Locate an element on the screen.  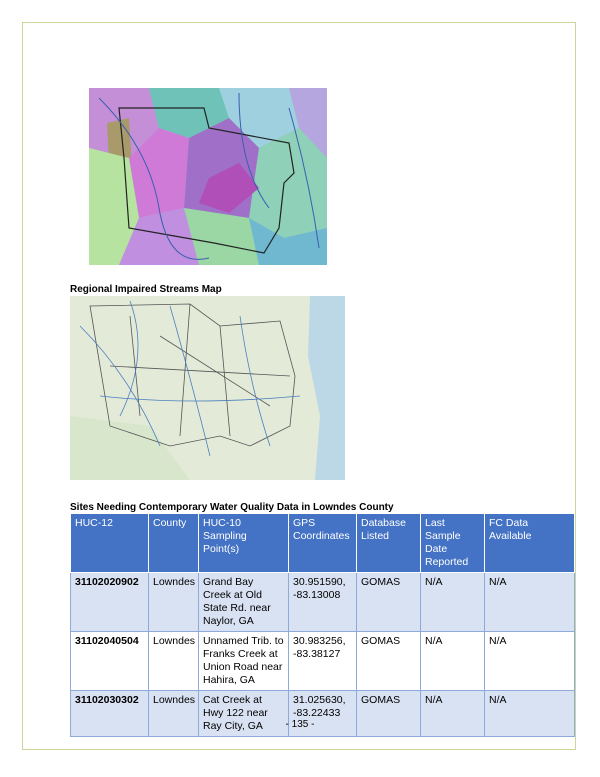
table-cell: 31.025630, -83.22433 is located at coordinates (322, 713).